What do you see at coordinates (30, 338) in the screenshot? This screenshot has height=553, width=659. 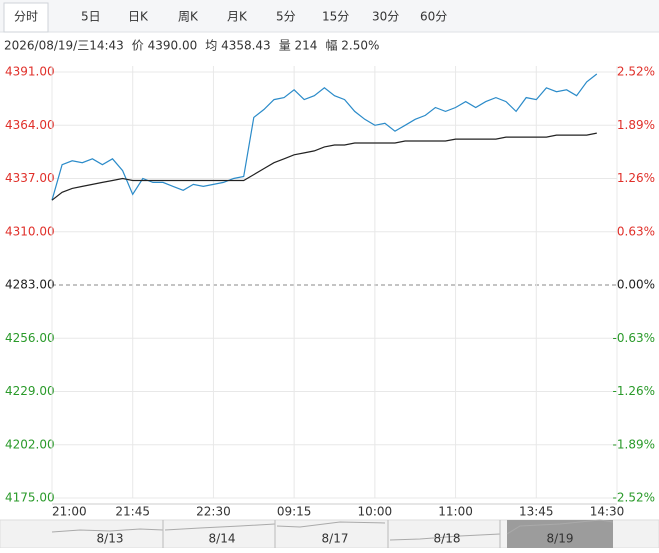 I see `y-tick-label: 4256.00` at bounding box center [30, 338].